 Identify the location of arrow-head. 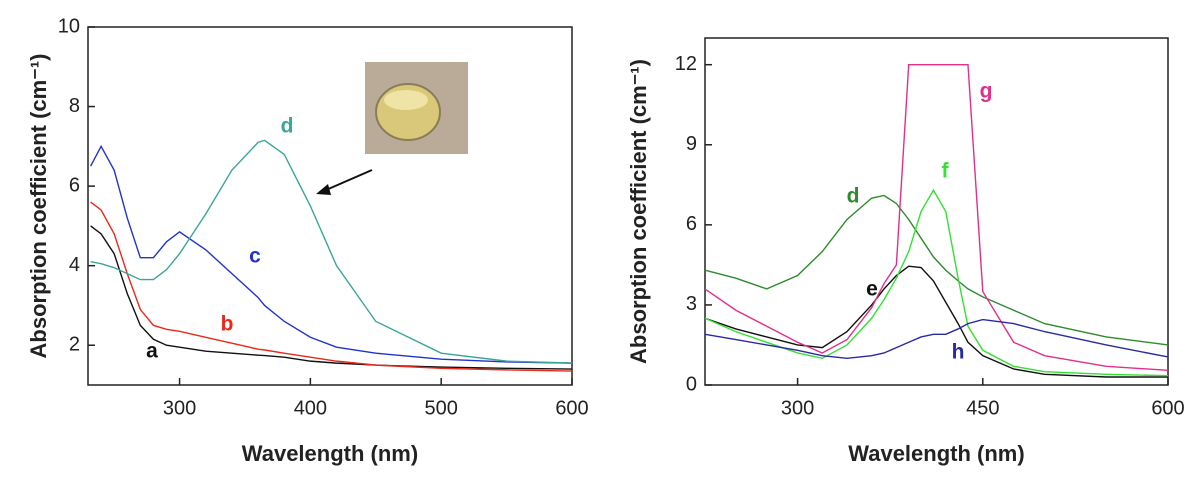
(323, 189).